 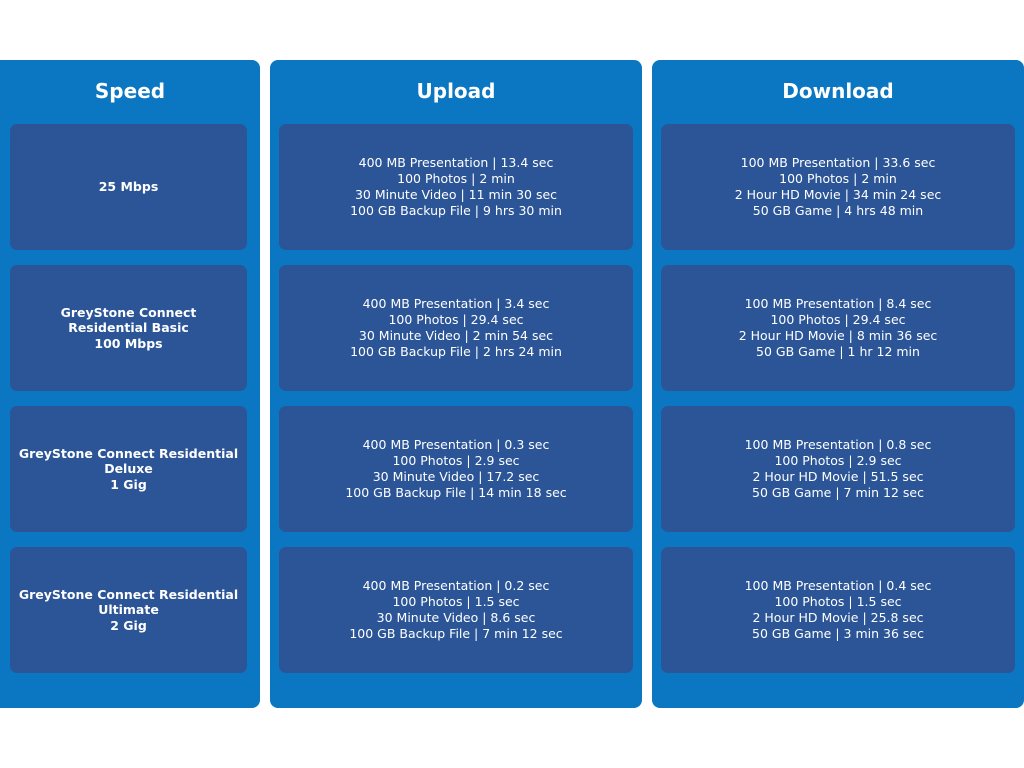 I want to click on speed-cell-1-line-1: 25 Mbps, so click(x=128, y=187).